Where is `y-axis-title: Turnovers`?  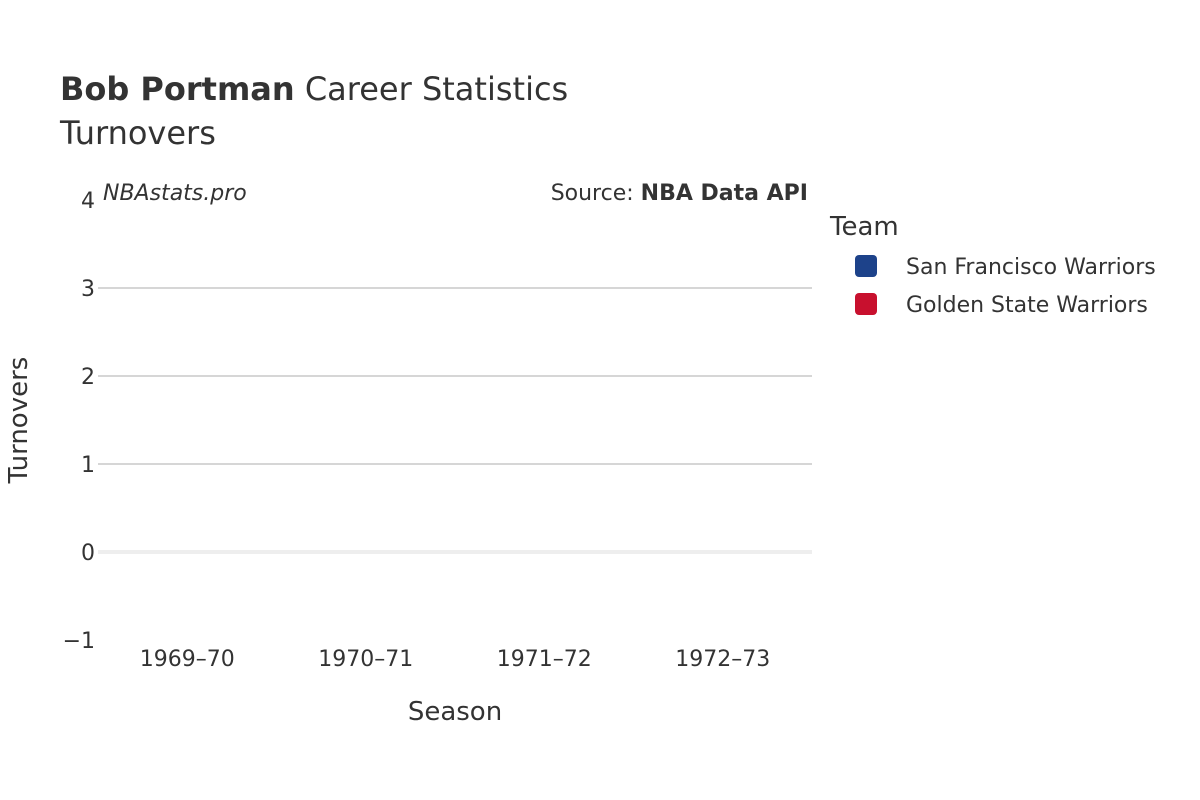
y-axis-title: Turnovers is located at coordinates (19, 421).